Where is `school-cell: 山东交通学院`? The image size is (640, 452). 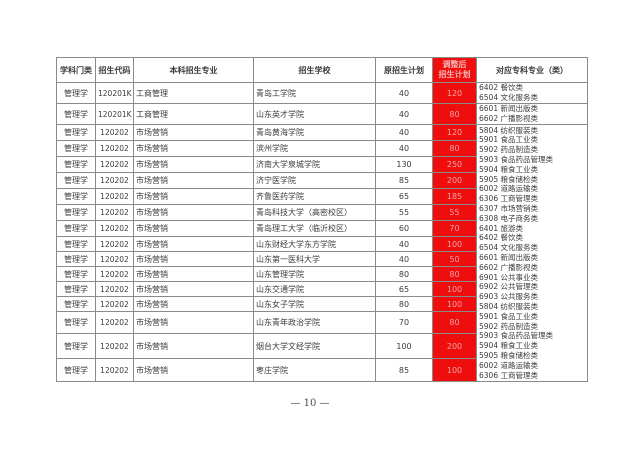
school-cell: 山东交通学院 is located at coordinates (314, 289).